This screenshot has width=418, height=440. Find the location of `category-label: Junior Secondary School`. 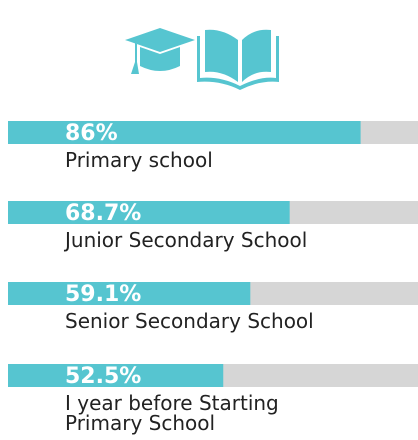

category-label: Junior Secondary School is located at coordinates (185, 240).